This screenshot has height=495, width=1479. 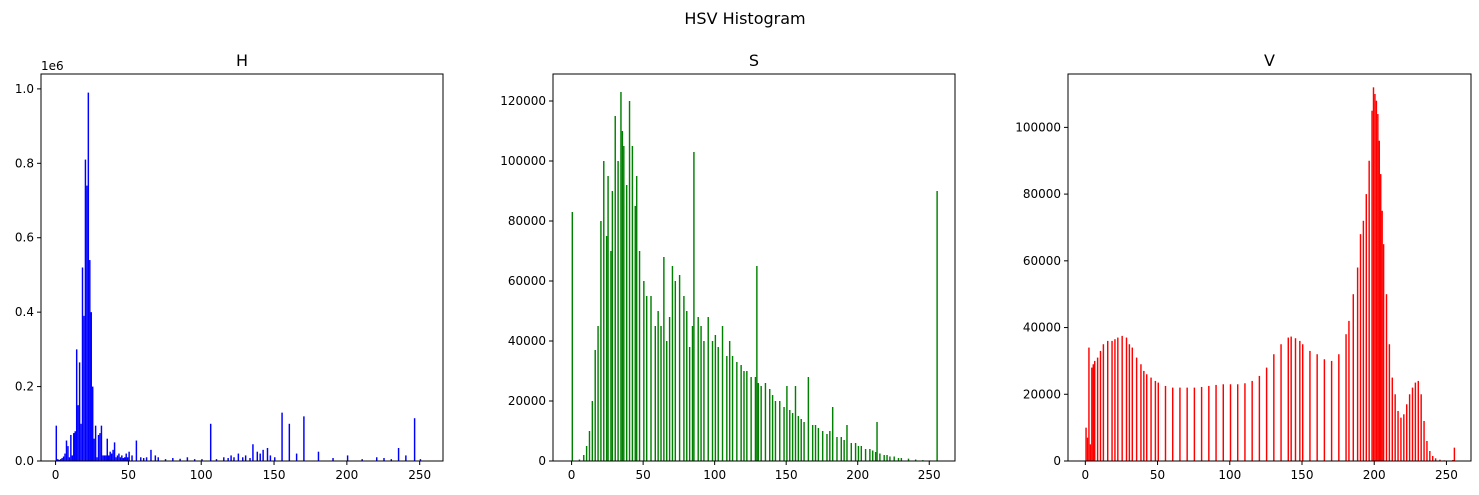 I want to click on subplot-title-s: S, so click(x=754, y=60).